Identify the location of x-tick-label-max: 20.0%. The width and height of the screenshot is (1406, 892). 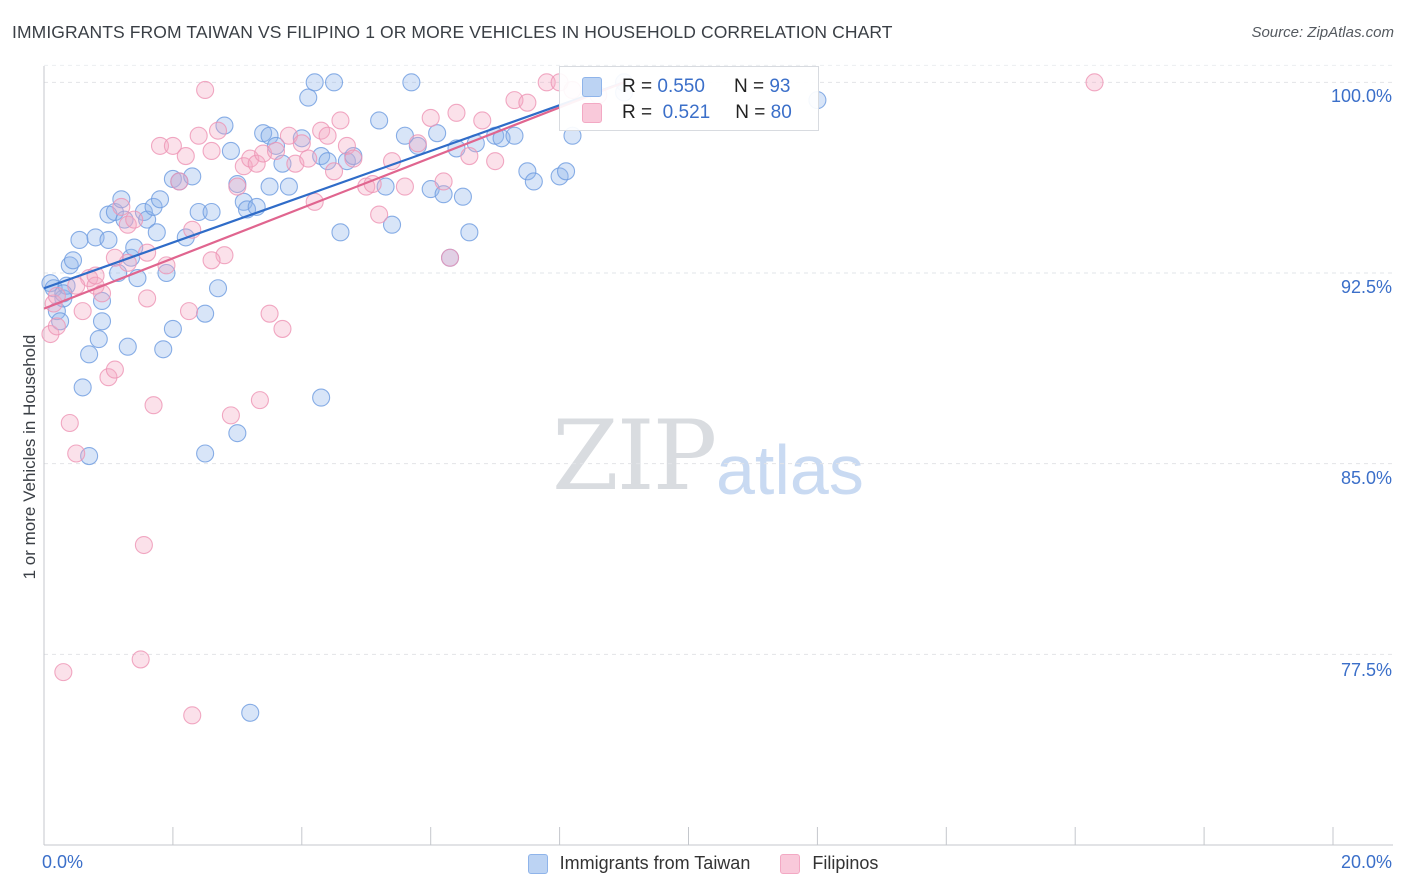
(1366, 862).